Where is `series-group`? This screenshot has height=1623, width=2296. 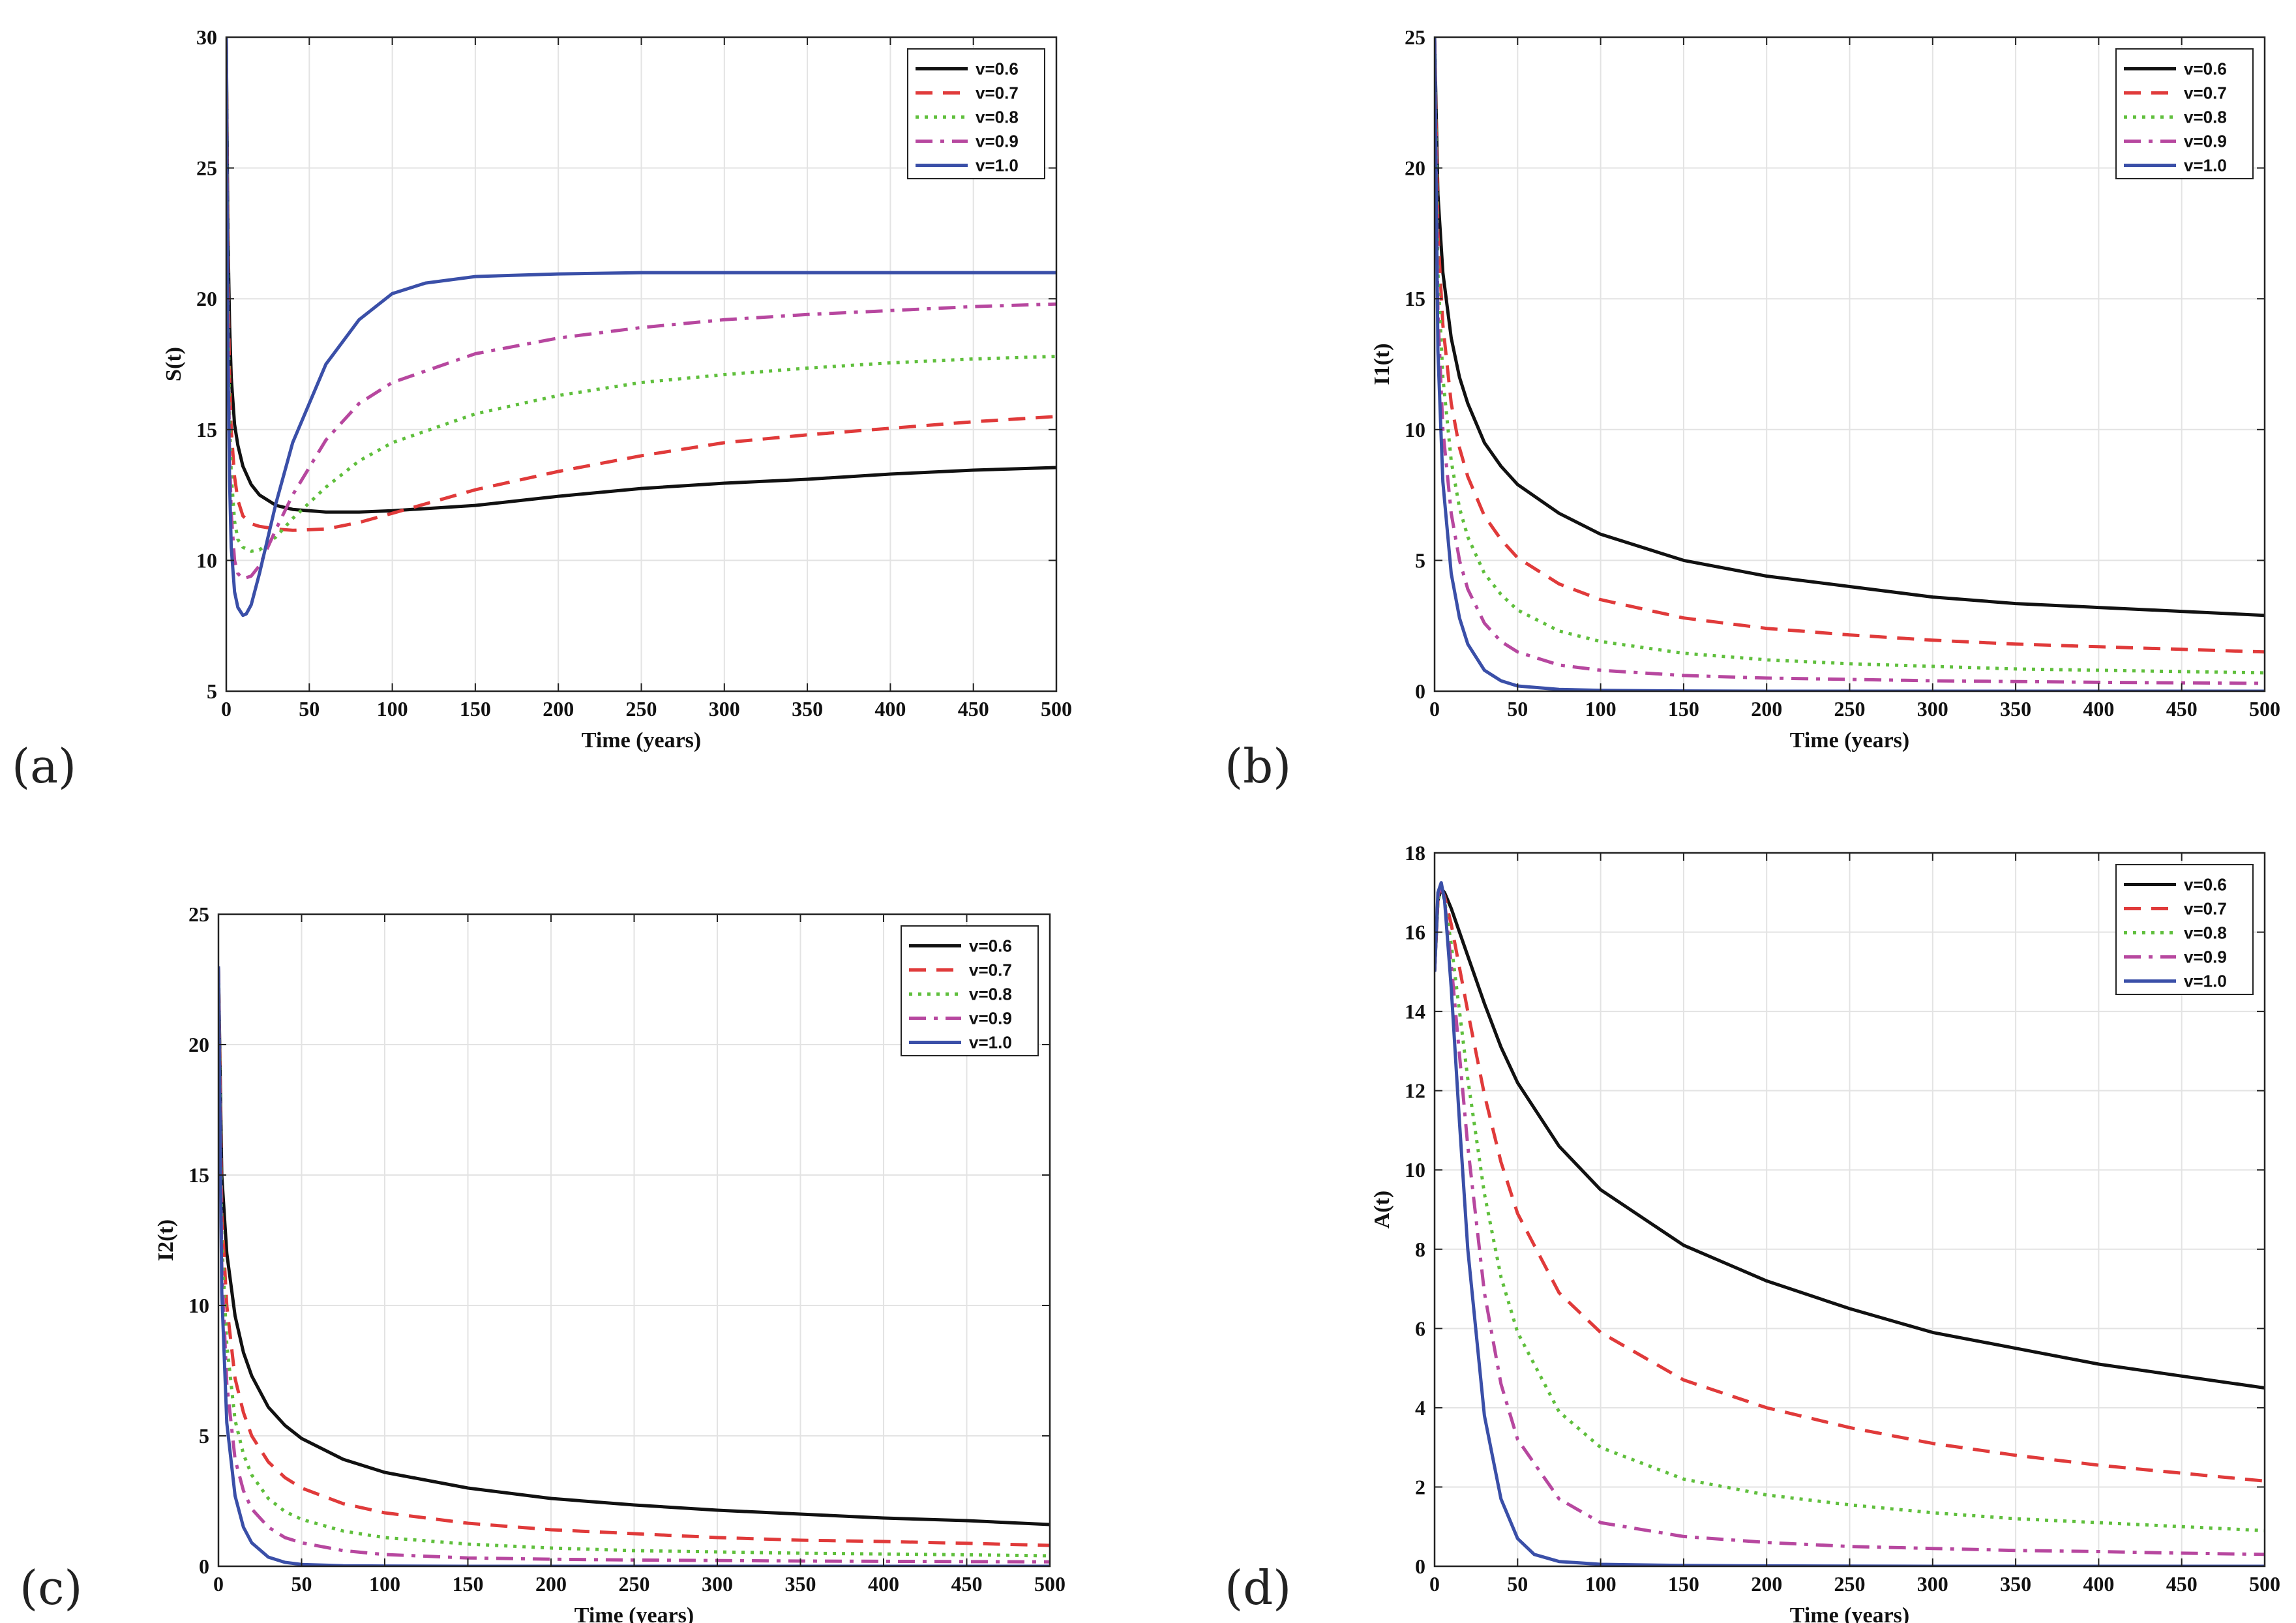
series-group is located at coordinates (641, 327).